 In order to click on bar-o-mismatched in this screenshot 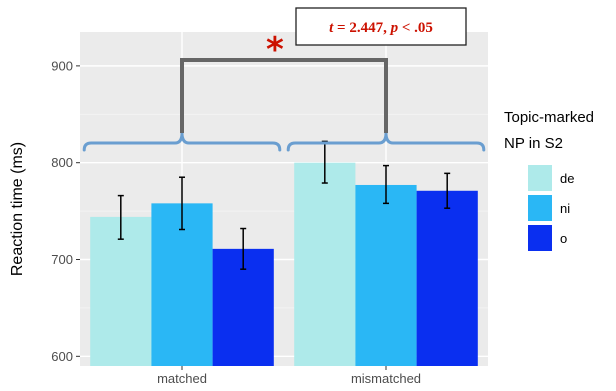, I will do `click(447, 278)`.